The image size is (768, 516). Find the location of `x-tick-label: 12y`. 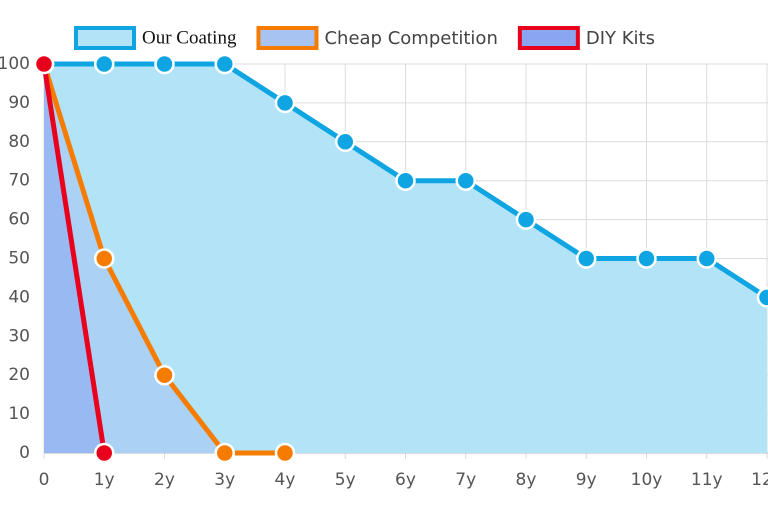

x-tick-label: 12y is located at coordinates (759, 480).